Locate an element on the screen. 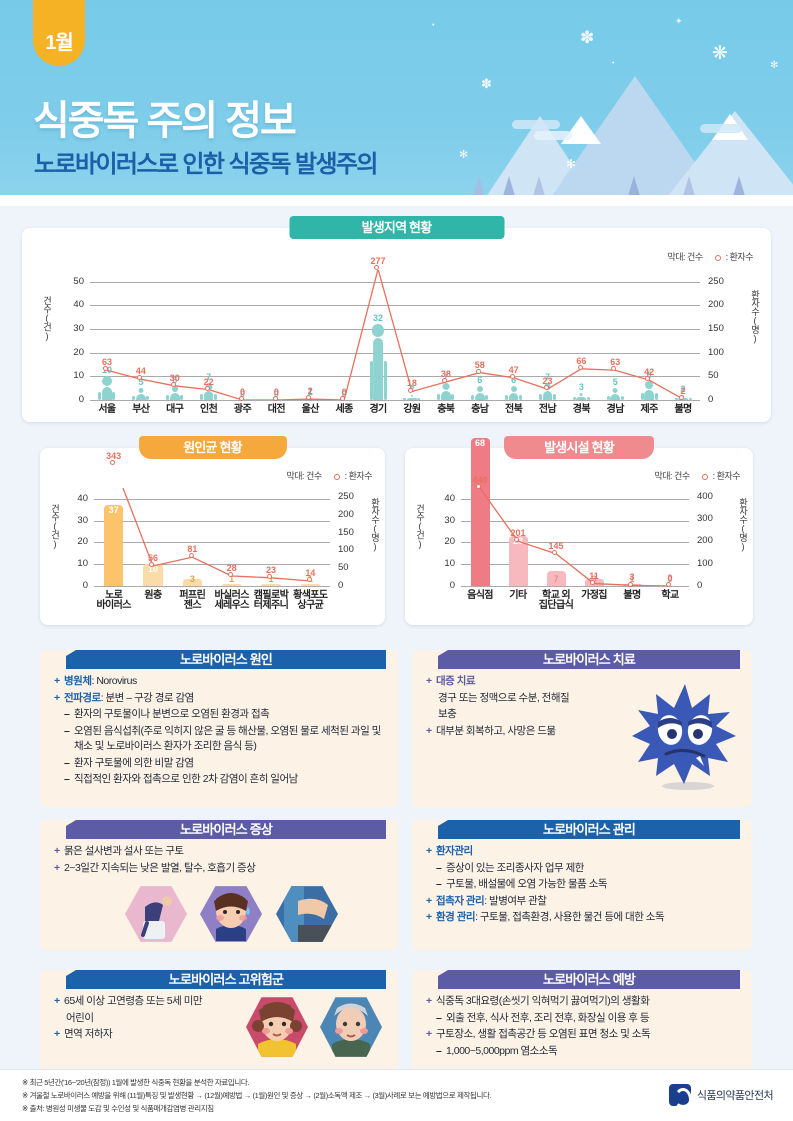 The height and width of the screenshot is (1121, 793). x-axis-tick: 캠필로박 터제주니 is located at coordinates (270, 601).